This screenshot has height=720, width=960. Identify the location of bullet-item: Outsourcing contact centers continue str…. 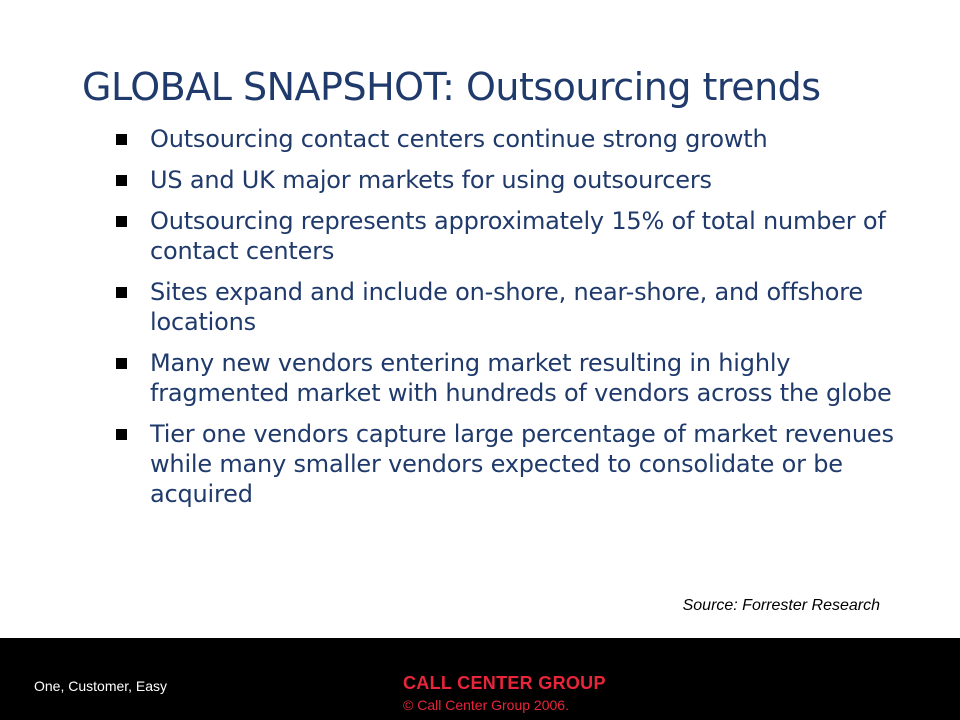
(506, 139).